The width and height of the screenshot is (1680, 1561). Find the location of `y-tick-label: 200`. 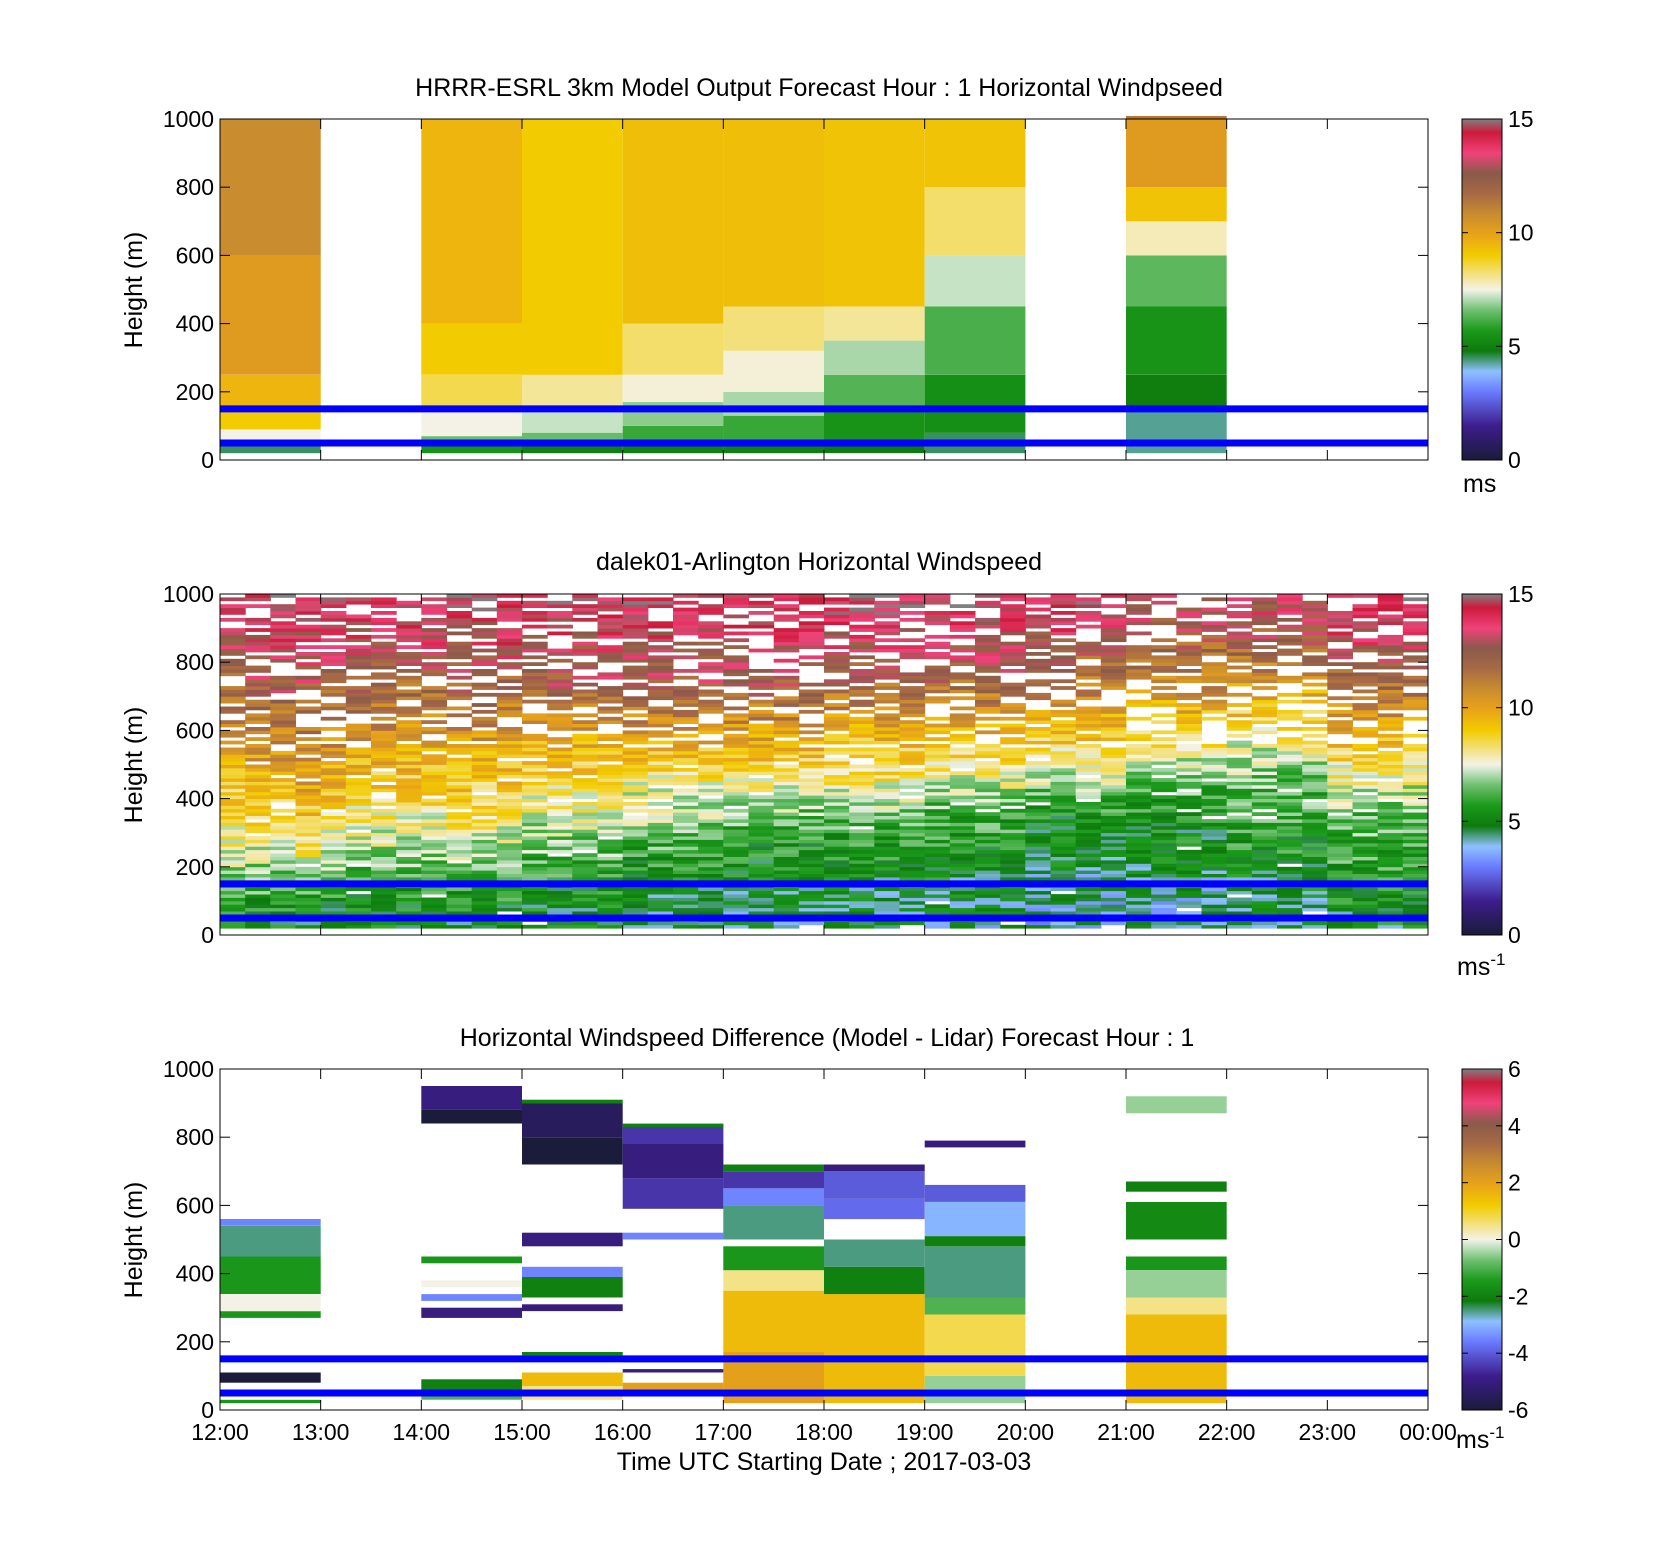

y-tick-label: 200 is located at coordinates (195, 867).